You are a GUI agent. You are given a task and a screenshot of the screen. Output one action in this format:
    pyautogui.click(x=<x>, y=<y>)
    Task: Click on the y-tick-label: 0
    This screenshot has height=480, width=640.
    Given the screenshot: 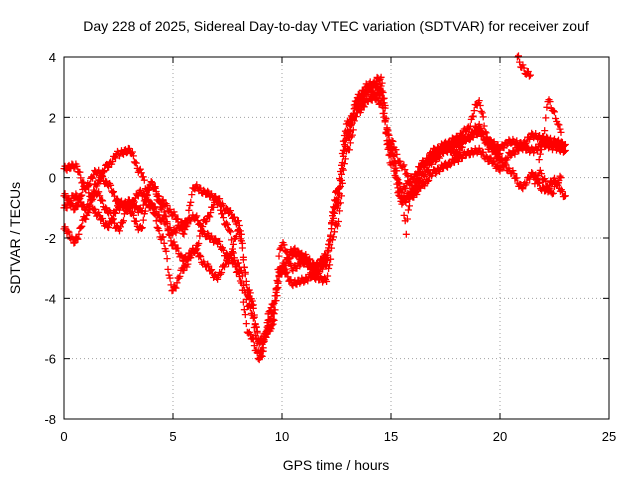 What is the action you would take?
    pyautogui.click(x=52, y=178)
    